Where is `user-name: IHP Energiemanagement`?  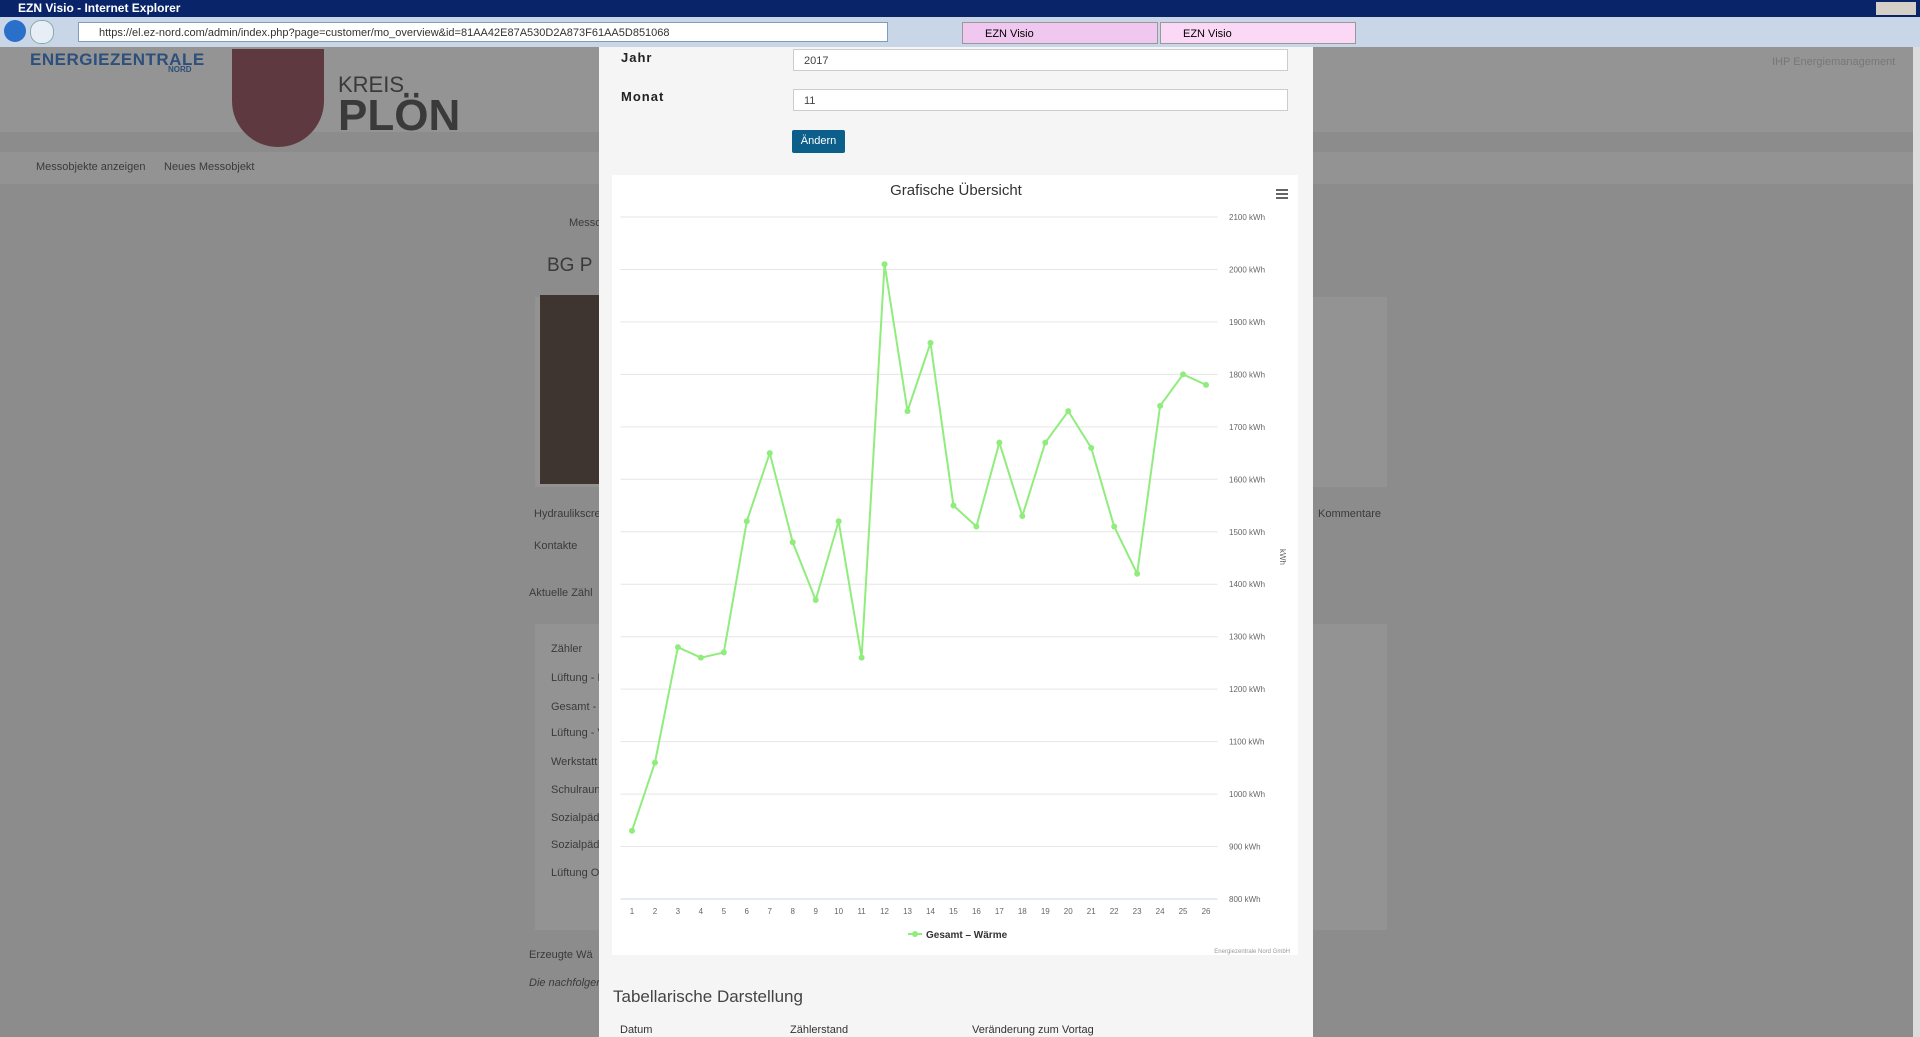
user-name: IHP Energiemanagement is located at coordinates (1834, 62).